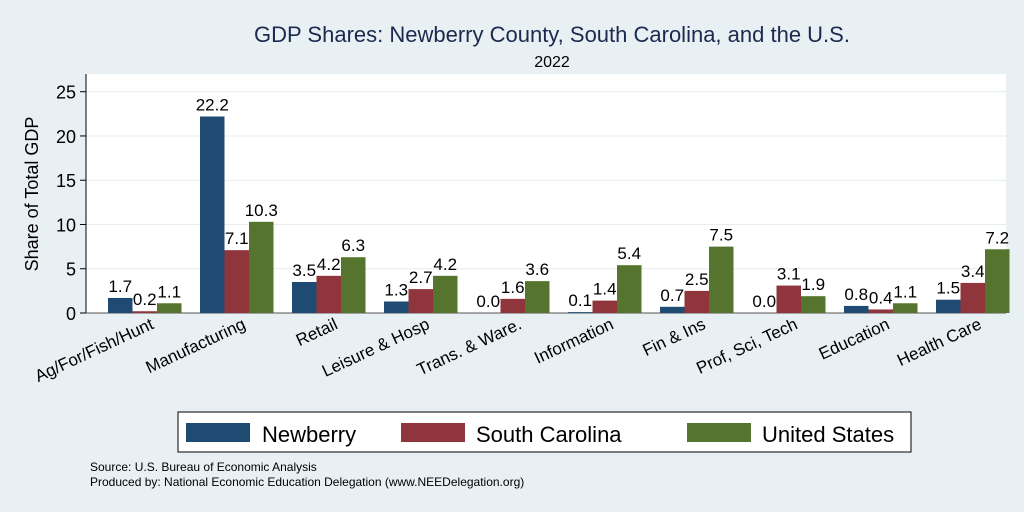 This screenshot has height=512, width=1024. Describe the element at coordinates (71, 203) in the screenshot. I see `y-axis-ticks: 0 5 10 15 20 25` at that location.